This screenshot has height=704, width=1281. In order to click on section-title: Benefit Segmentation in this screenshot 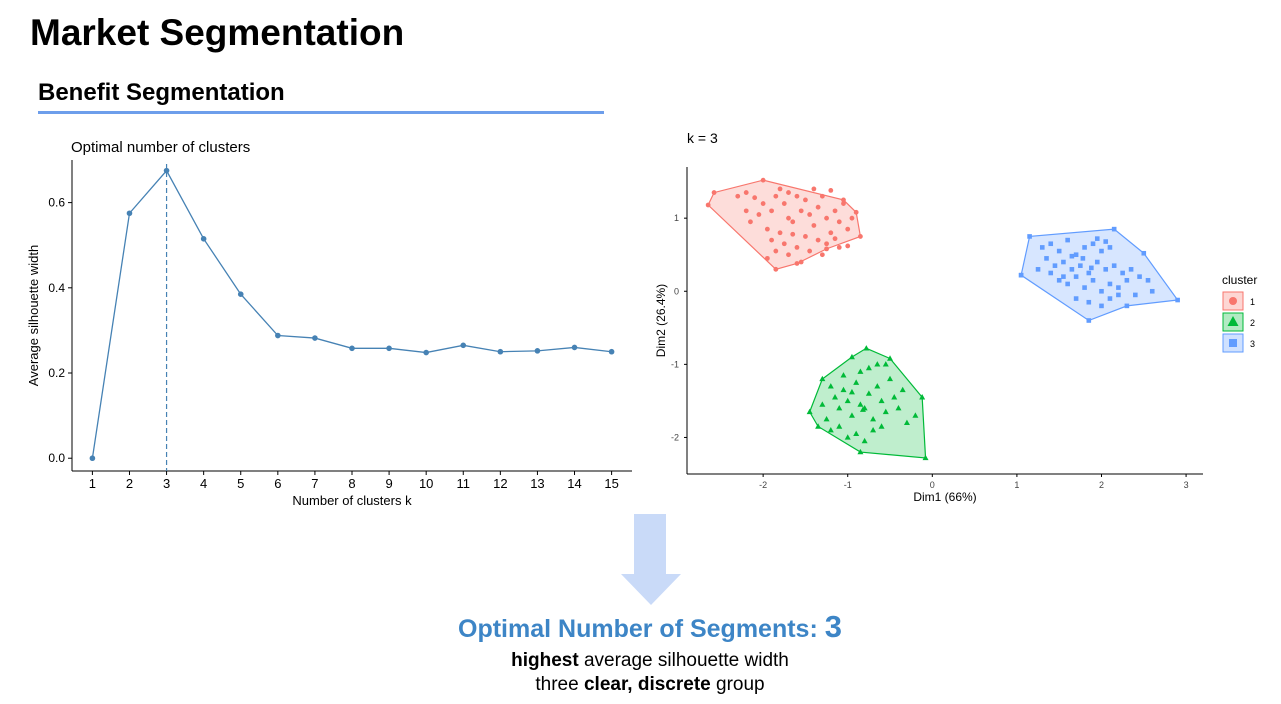, I will do `click(161, 92)`.